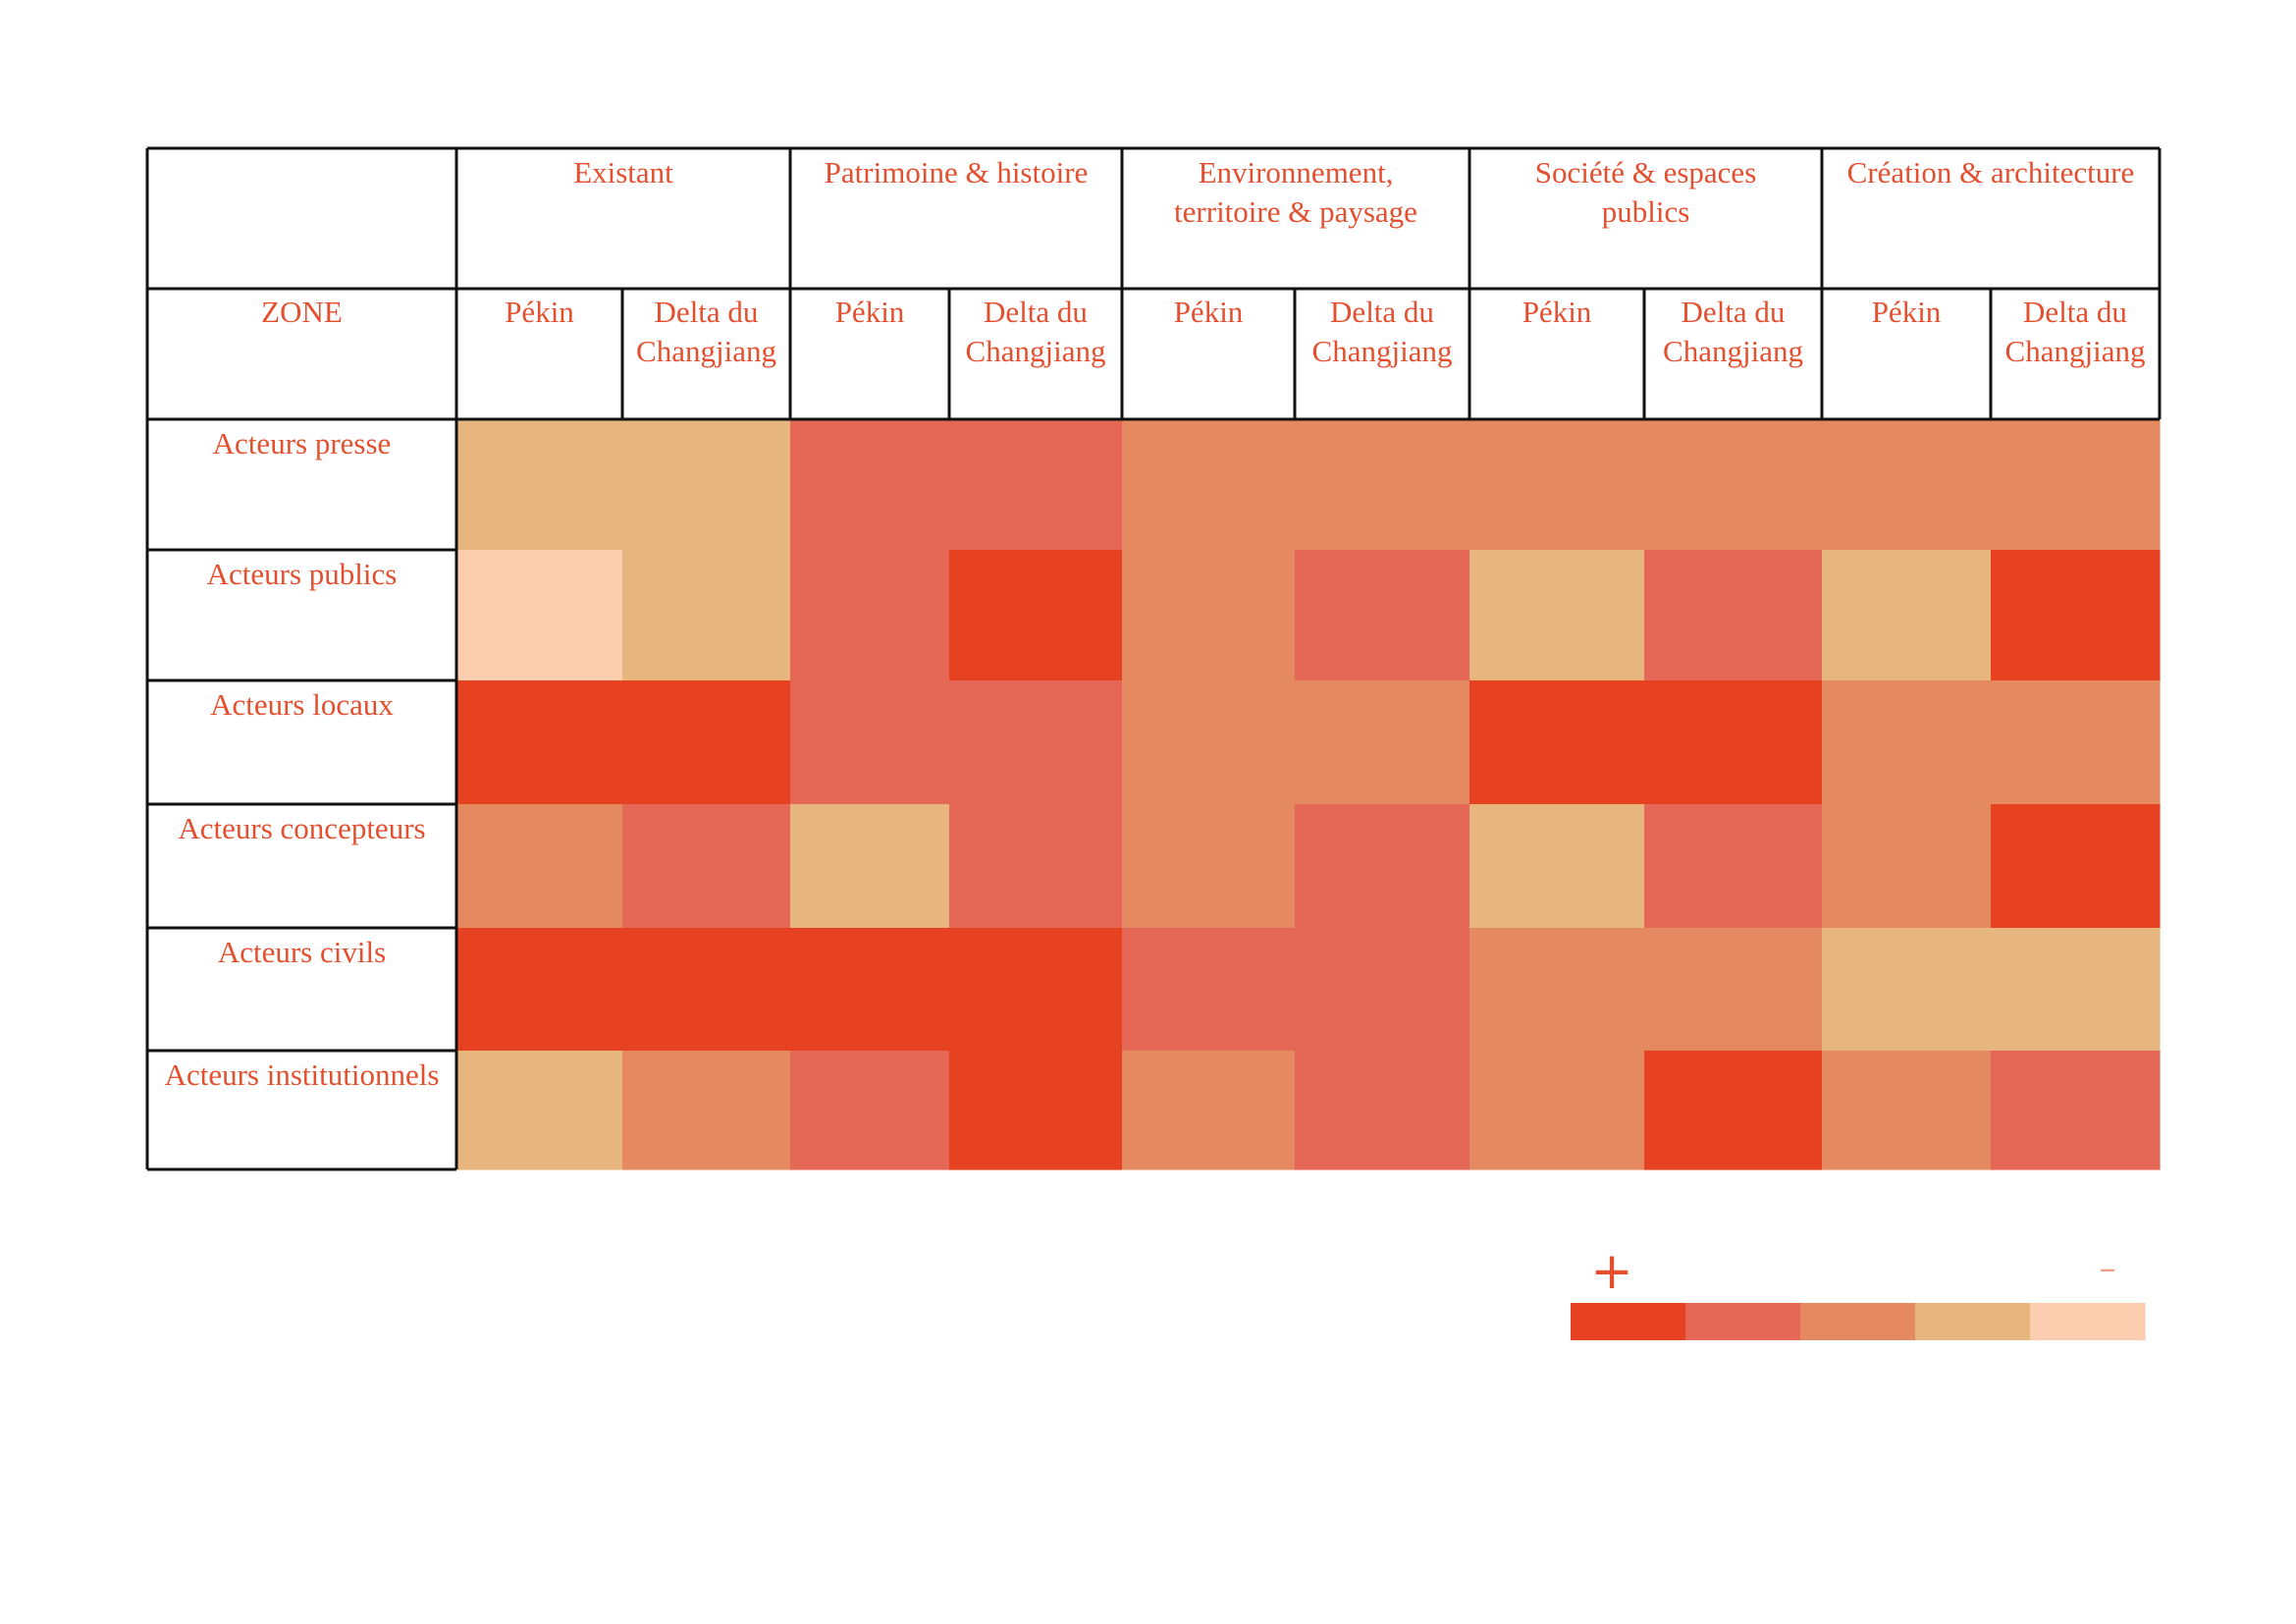 The width and height of the screenshot is (2296, 1624). Describe the element at coordinates (2108, 1268) in the screenshot. I see `legend-minus-label: –` at that location.